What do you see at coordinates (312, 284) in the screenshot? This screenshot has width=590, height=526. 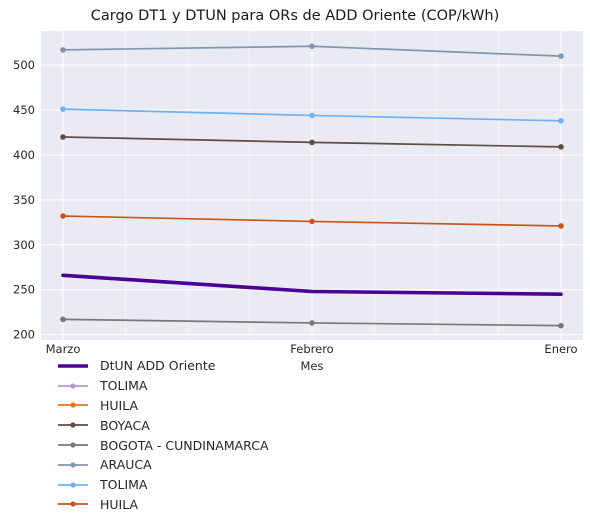 I see `series-line` at bounding box center [312, 284].